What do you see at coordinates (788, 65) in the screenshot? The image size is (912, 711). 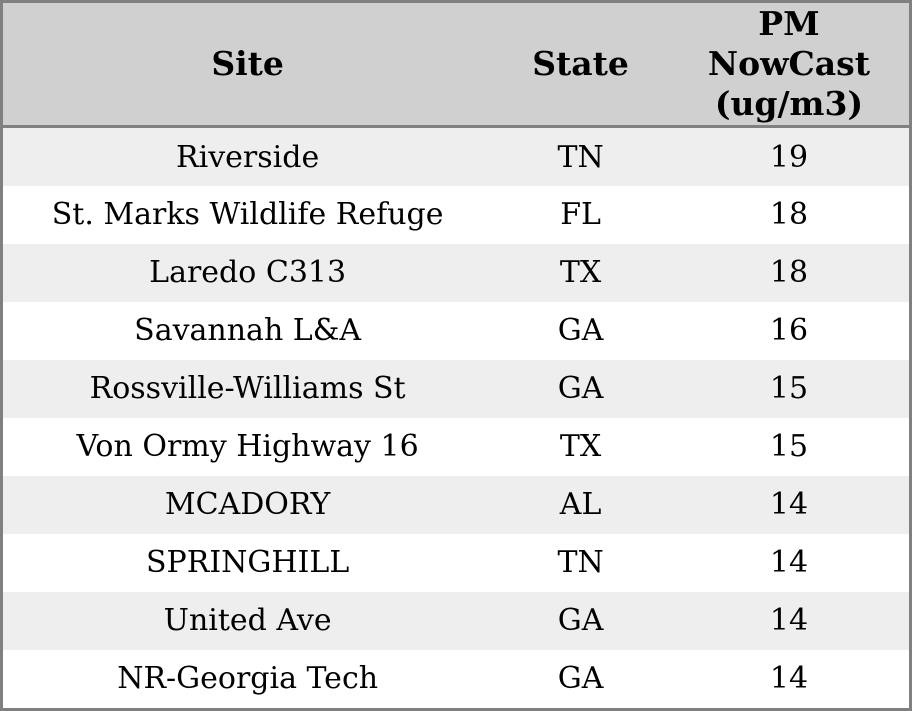 I see `col-header-pm-nowcast: PM NowCast (ug/m3)` at bounding box center [788, 65].